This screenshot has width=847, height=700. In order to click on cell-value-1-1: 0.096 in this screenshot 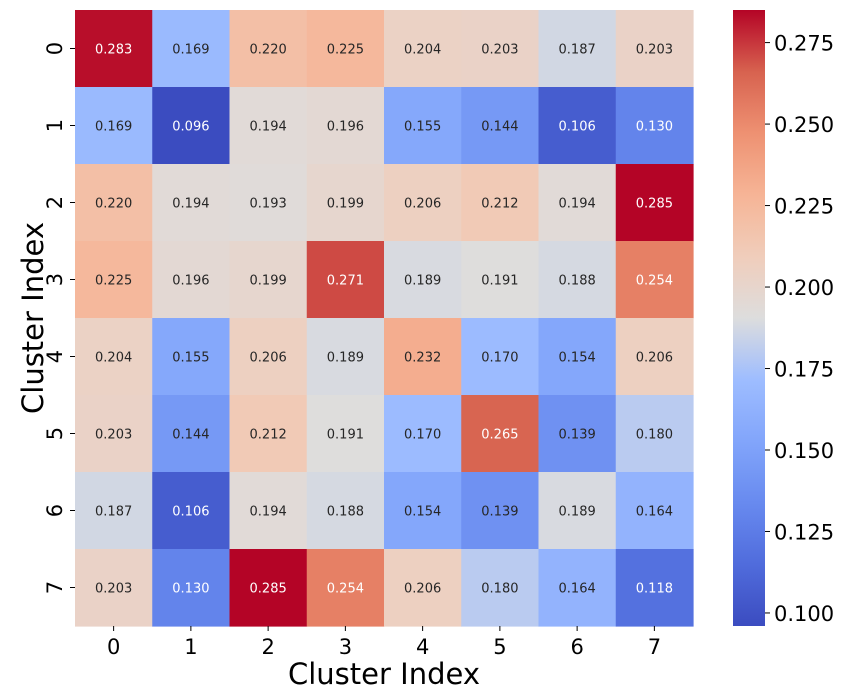, I will do `click(190, 127)`.